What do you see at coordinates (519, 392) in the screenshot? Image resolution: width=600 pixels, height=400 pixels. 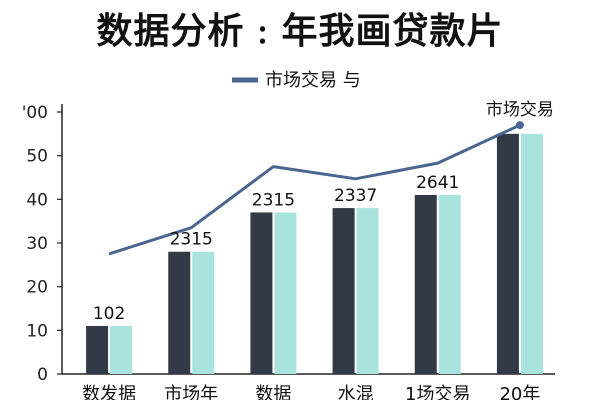 I see `x-tick-label: 20年` at bounding box center [519, 392].